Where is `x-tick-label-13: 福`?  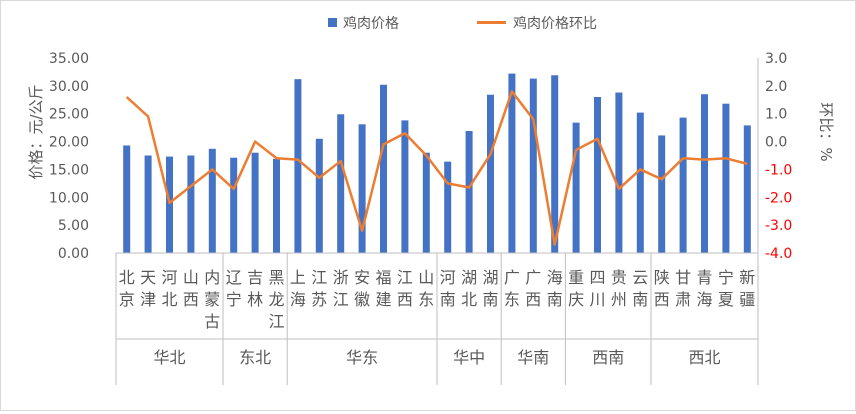
x-tick-label-13: 福 is located at coordinates (383, 277).